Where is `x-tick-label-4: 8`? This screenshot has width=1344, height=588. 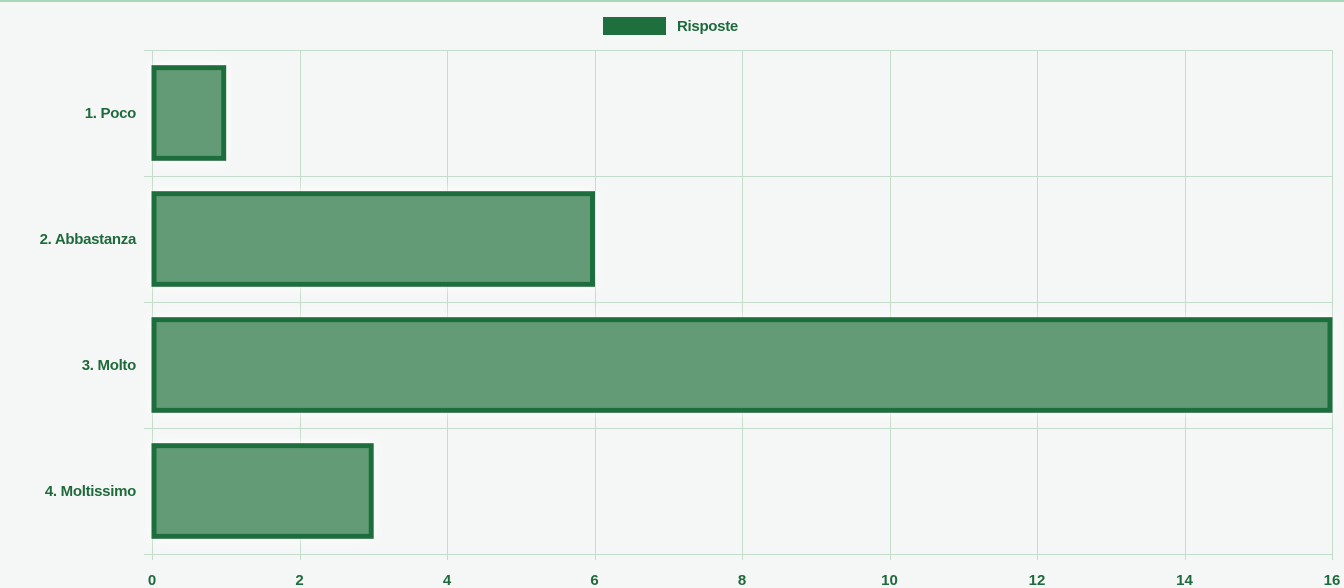 x-tick-label-4: 8 is located at coordinates (742, 580).